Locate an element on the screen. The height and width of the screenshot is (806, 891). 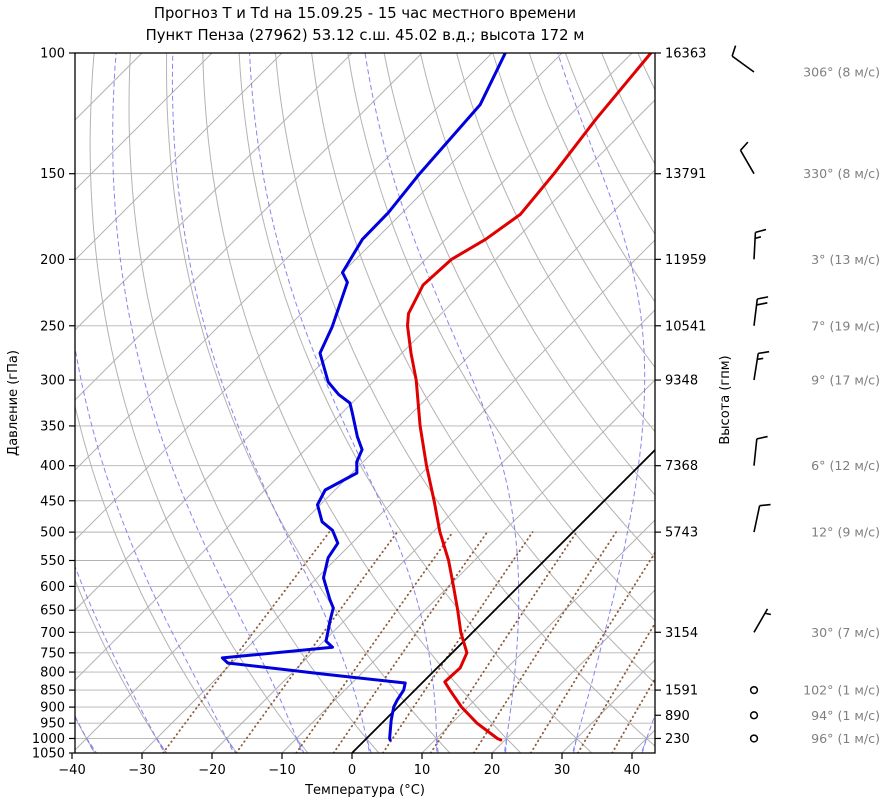
pressure-tick-label: 850 is located at coordinates (52, 691).